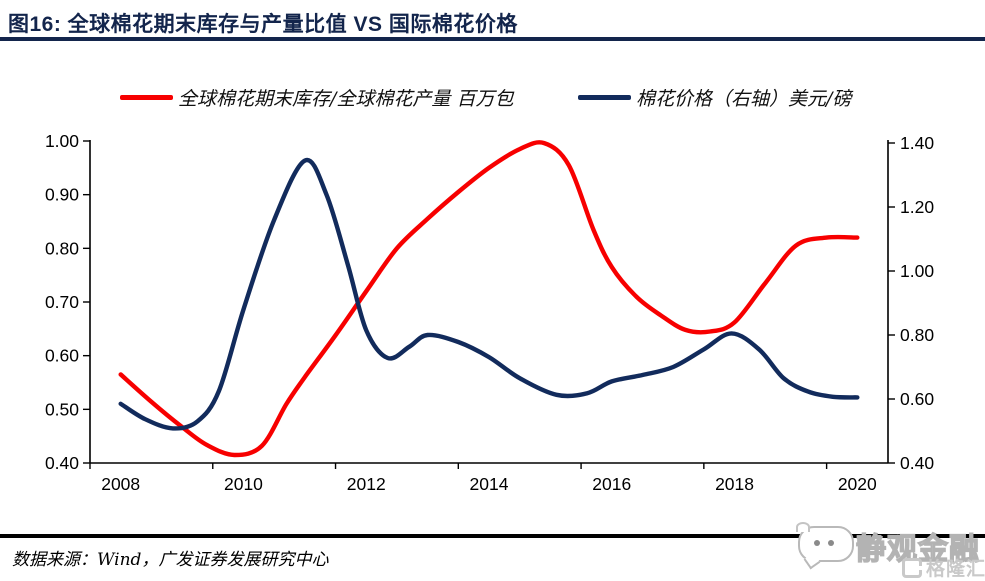  What do you see at coordinates (146, 97) in the screenshot?
I see `legend-swatch-stocks-ratio` at bounding box center [146, 97].